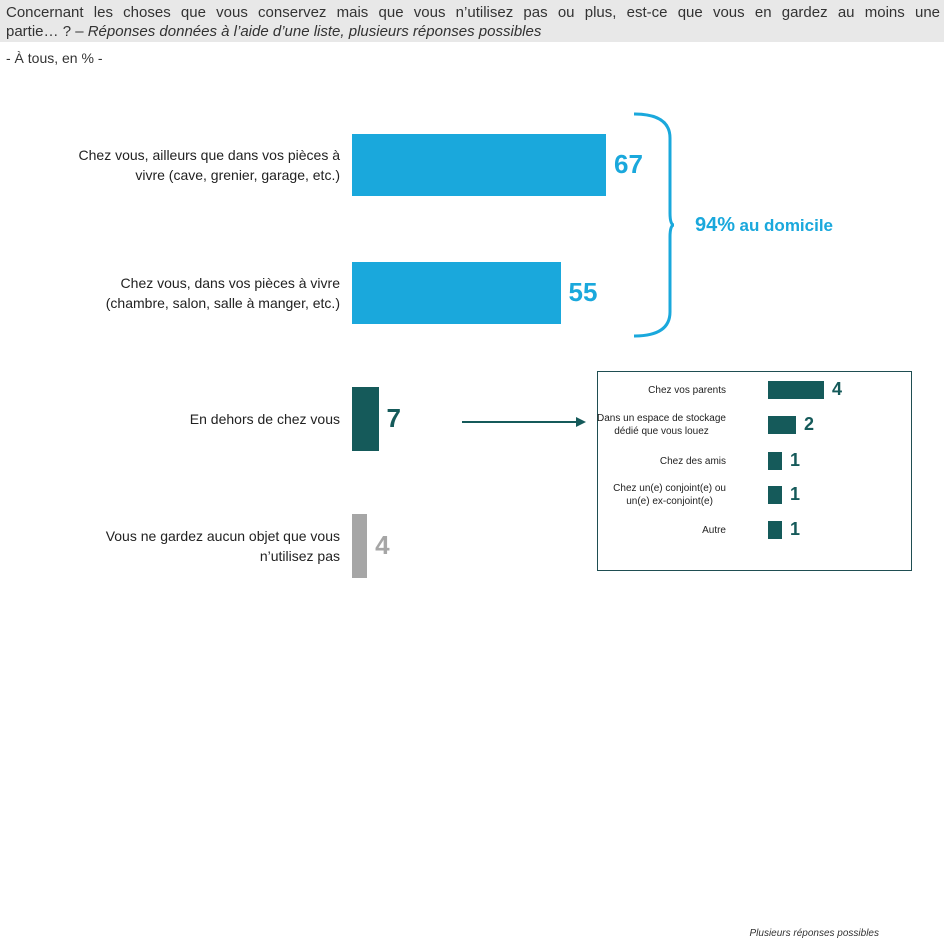 Image resolution: width=944 pixels, height=939 pixels. I want to click on detail-category-label-1-line-1: Chez vos parents, so click(687, 390).